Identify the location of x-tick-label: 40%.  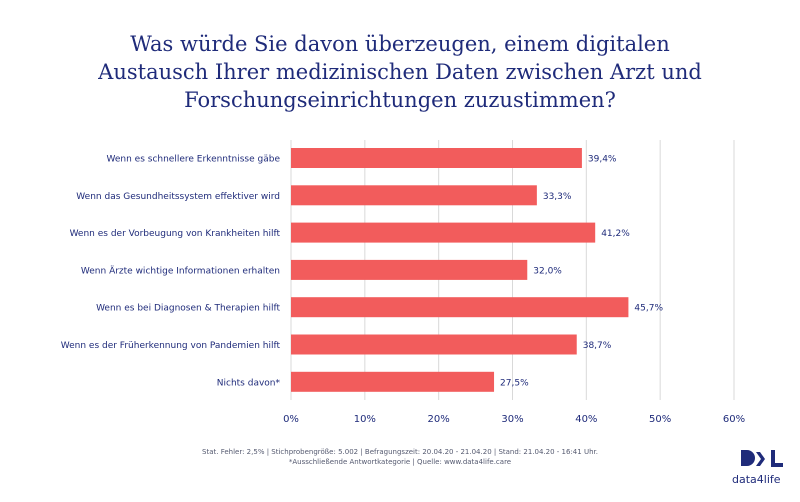
(586, 419).